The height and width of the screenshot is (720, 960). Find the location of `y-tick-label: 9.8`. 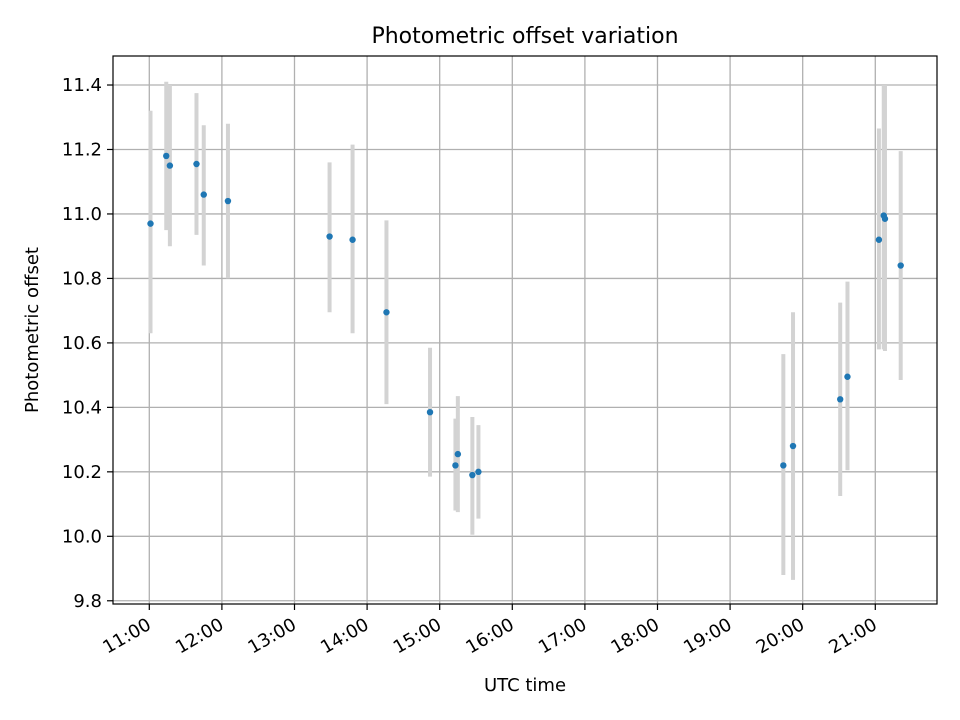

y-tick-label: 9.8 is located at coordinates (87, 601).